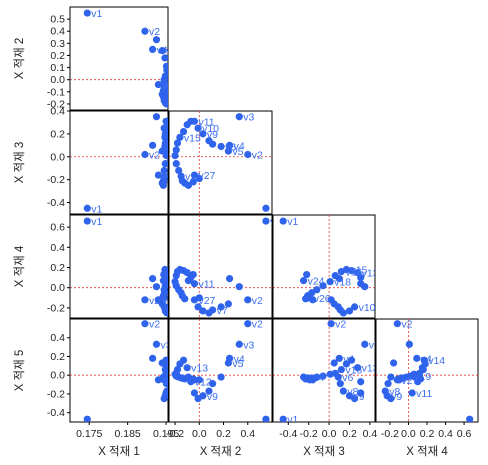 This screenshot has width=488, height=465. What do you see at coordinates (128, 434) in the screenshot?
I see `x-tick-label: 0.185` at bounding box center [128, 434].